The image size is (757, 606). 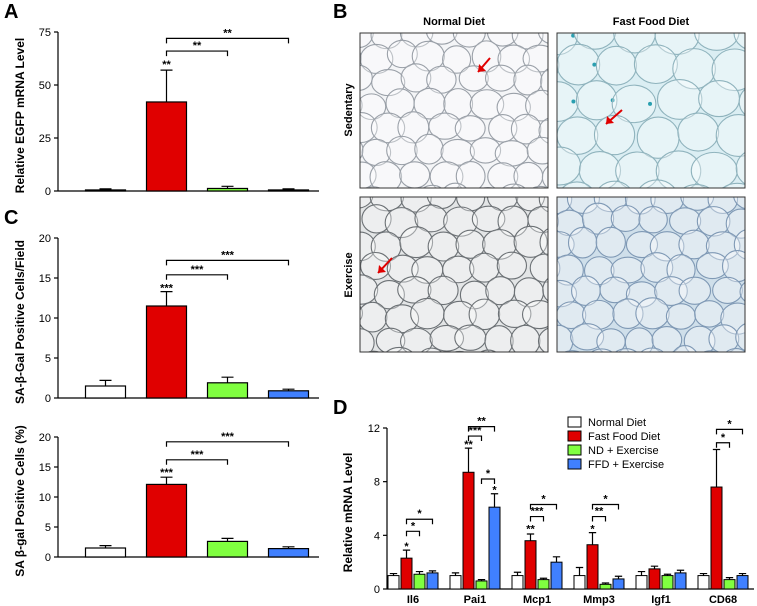 I want to click on panel-label: C, so click(x=11, y=218).